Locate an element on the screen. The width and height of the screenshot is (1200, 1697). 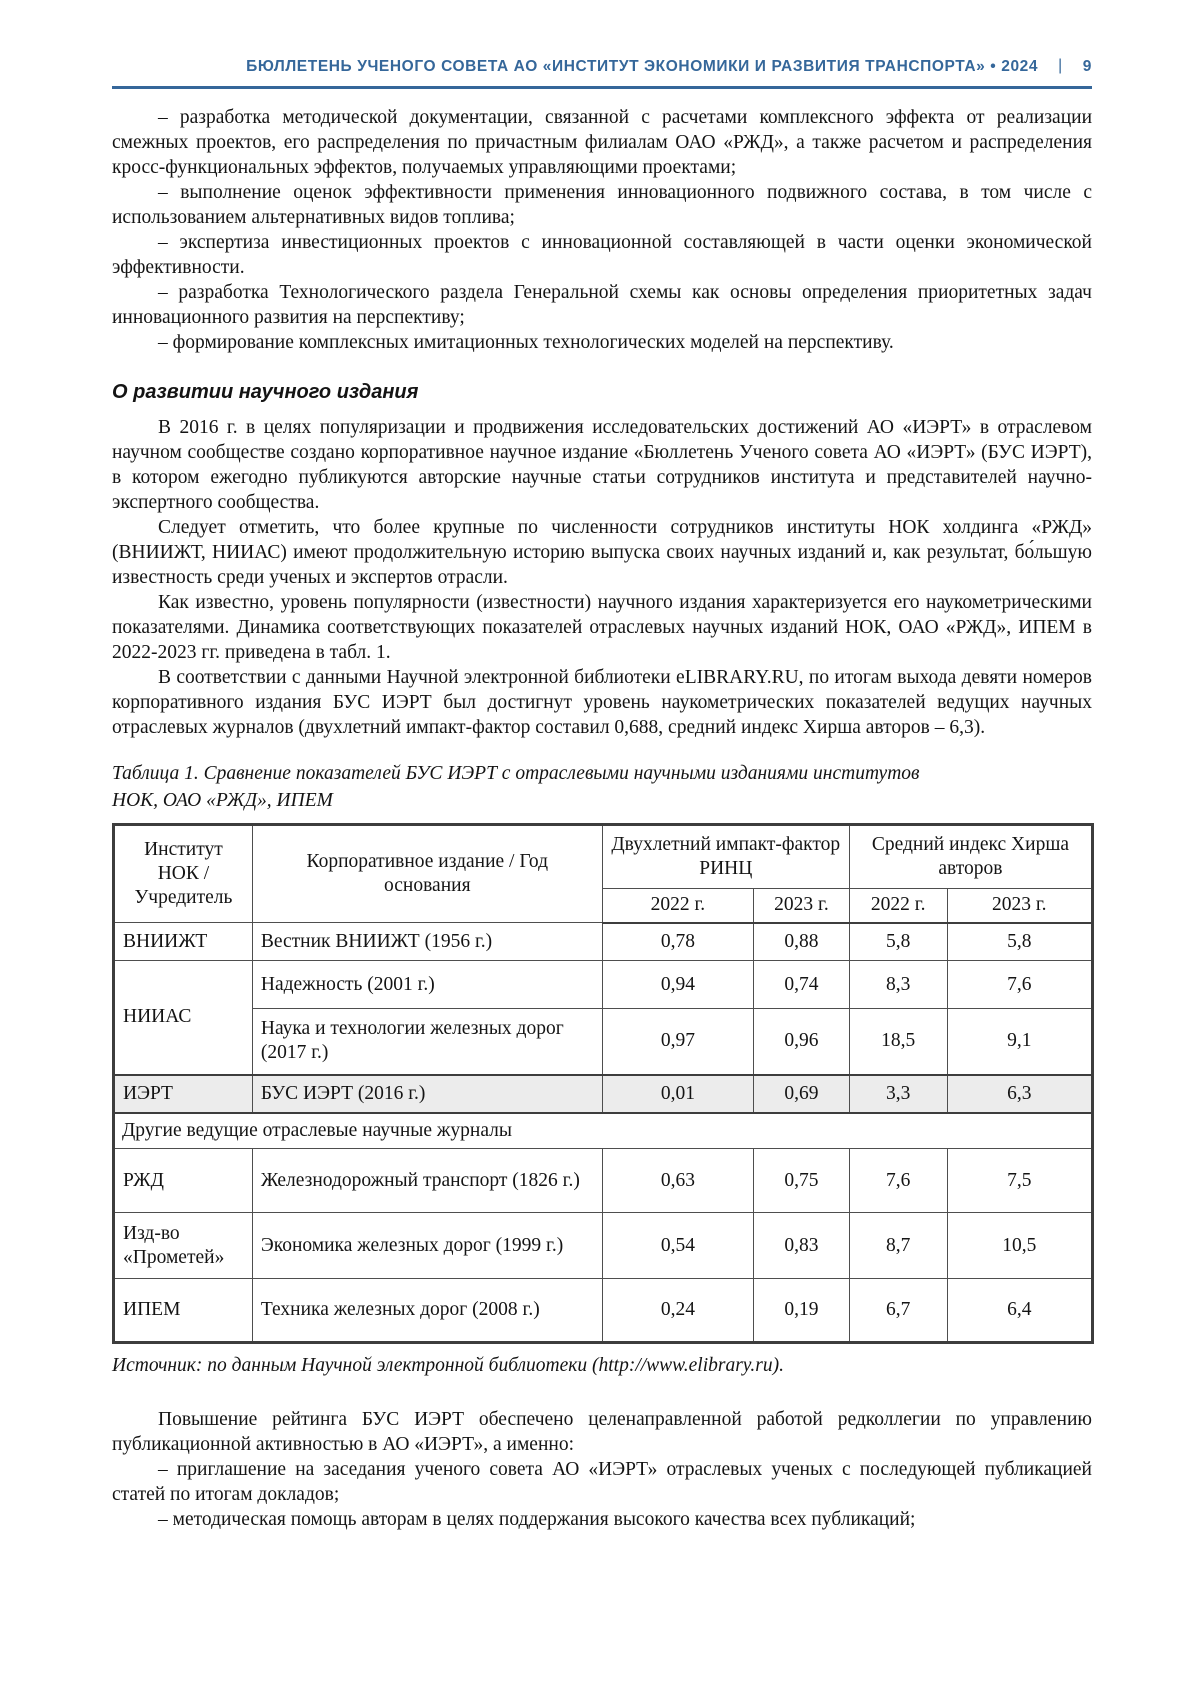
col-header-hirsch: Средний индекс Хирша авторов is located at coordinates (971, 856).